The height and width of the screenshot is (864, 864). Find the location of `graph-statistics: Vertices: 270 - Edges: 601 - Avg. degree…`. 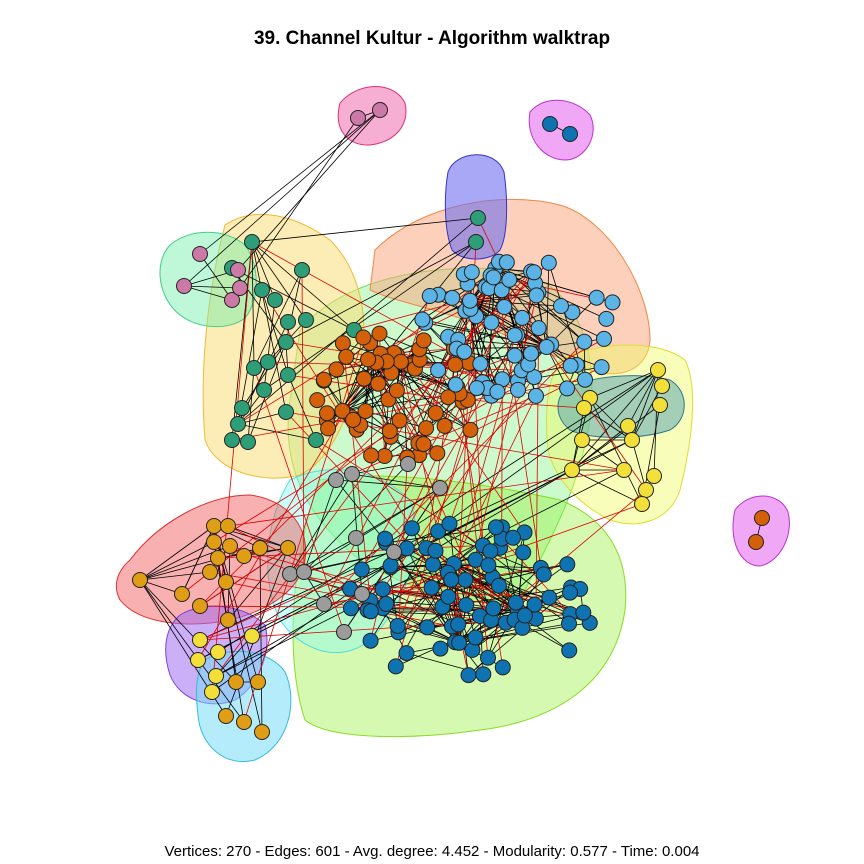

graph-statistics: Vertices: 270 - Edges: 601 - Avg. degree… is located at coordinates (432, 851).